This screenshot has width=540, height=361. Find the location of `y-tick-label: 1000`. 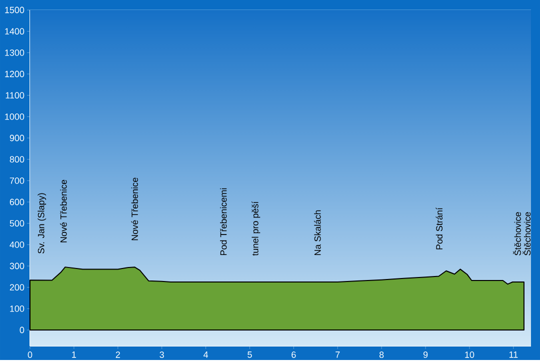

y-tick-label: 1000 is located at coordinates (14, 116).